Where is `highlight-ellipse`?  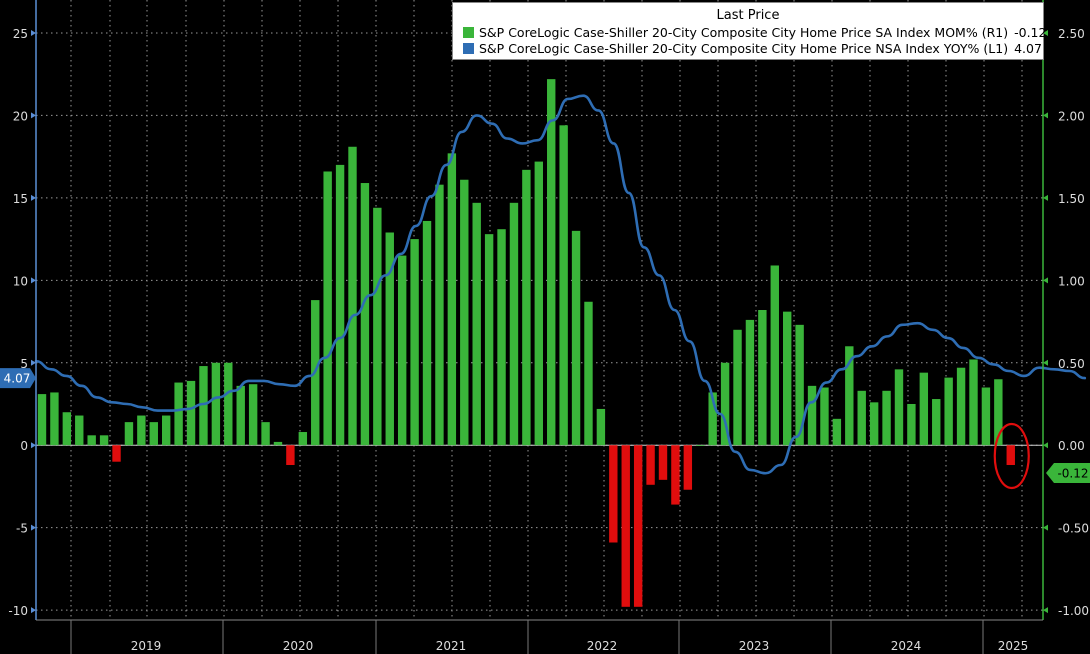 highlight-ellipse is located at coordinates (1011, 456).